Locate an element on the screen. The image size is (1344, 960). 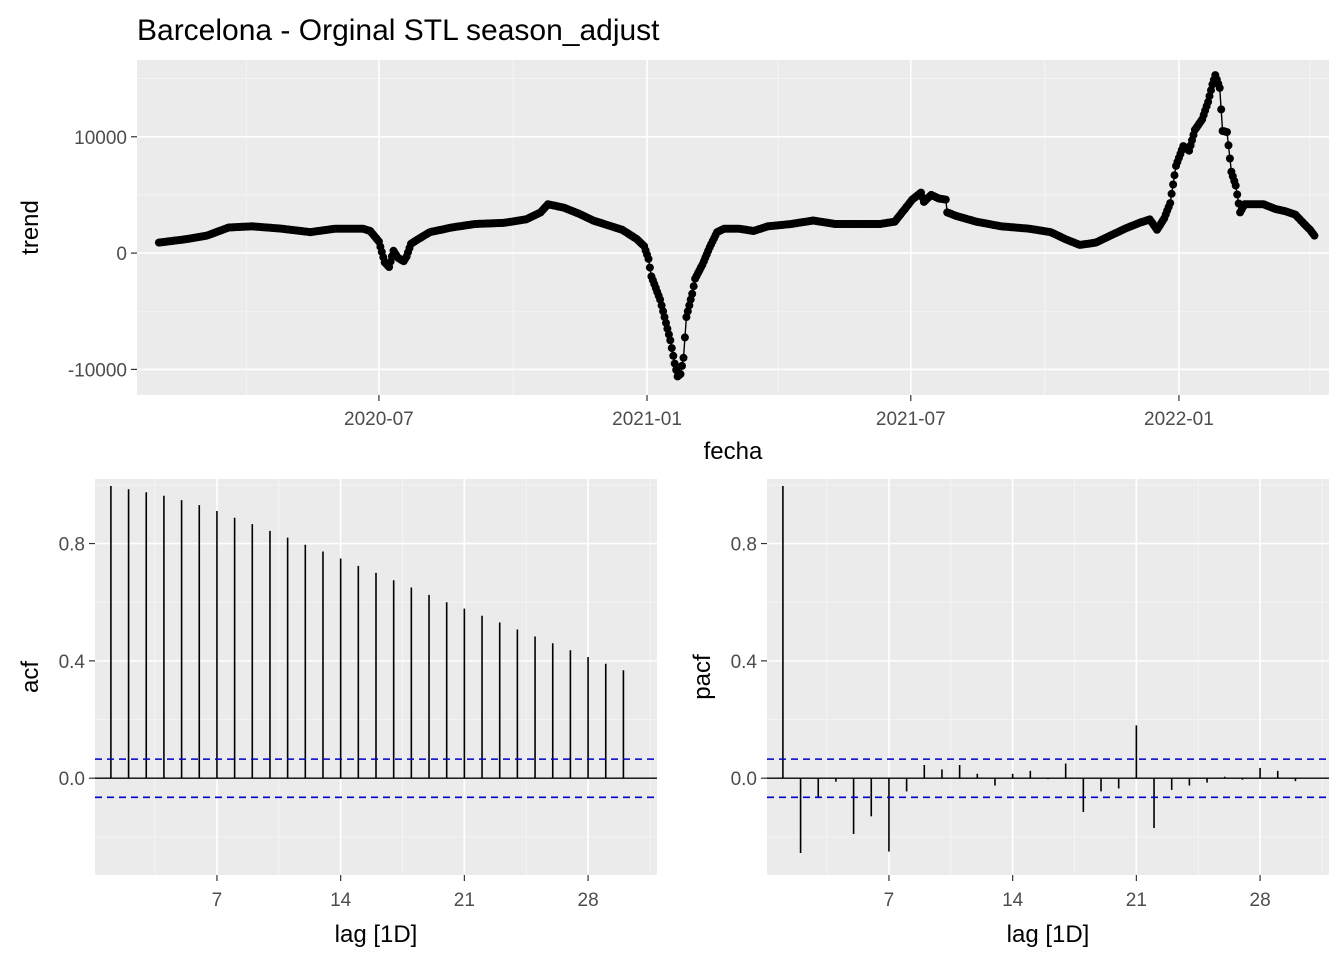
trend-y-tick-label: 10000 is located at coordinates (100, 138).